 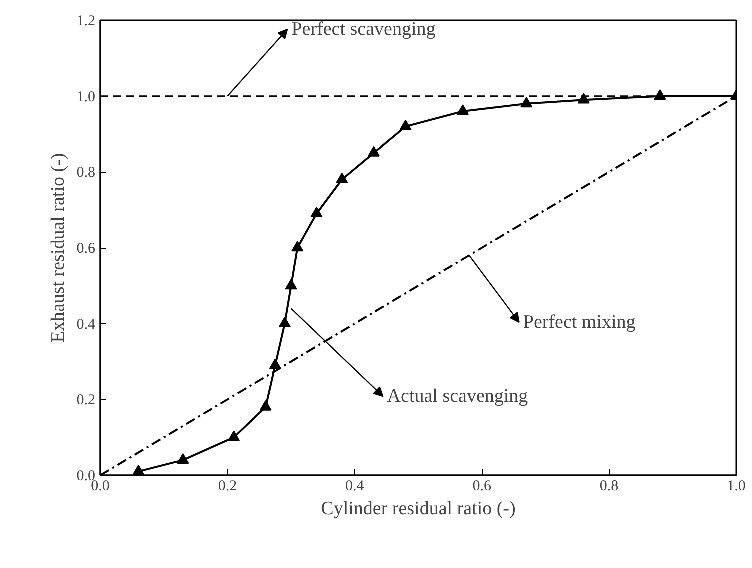 What do you see at coordinates (736, 486) in the screenshot?
I see `x-tick-label: 1.0` at bounding box center [736, 486].